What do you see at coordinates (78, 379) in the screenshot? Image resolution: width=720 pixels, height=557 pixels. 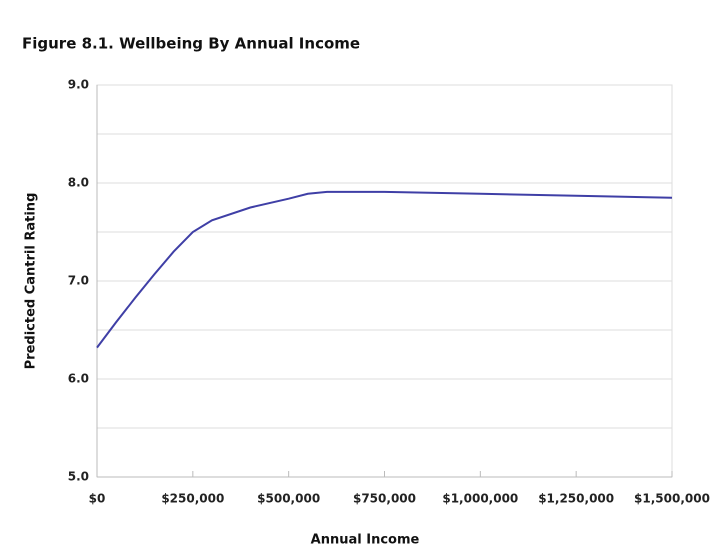 I see `y-tick-label: 6.0` at bounding box center [78, 379].